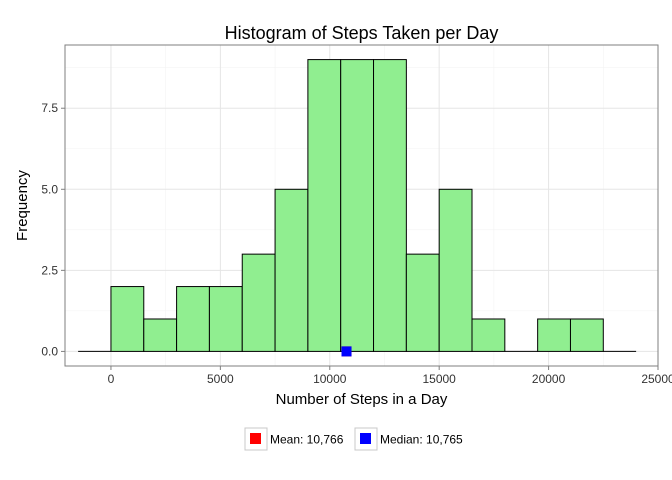 The width and height of the screenshot is (672, 480). What do you see at coordinates (365, 438) in the screenshot?
I see `median-legend-swatch` at bounding box center [365, 438].